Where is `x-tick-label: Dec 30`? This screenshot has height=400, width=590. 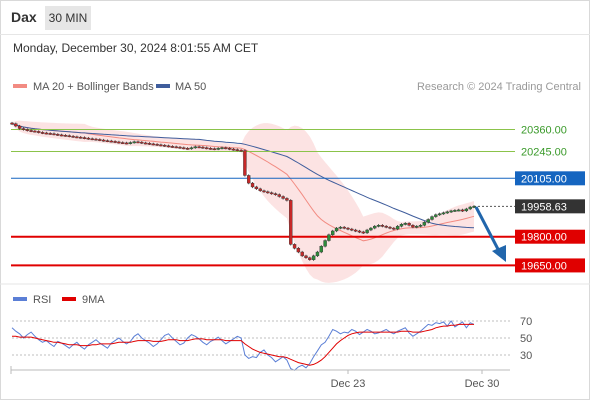 x-tick-label: Dec 30 is located at coordinates (482, 384).